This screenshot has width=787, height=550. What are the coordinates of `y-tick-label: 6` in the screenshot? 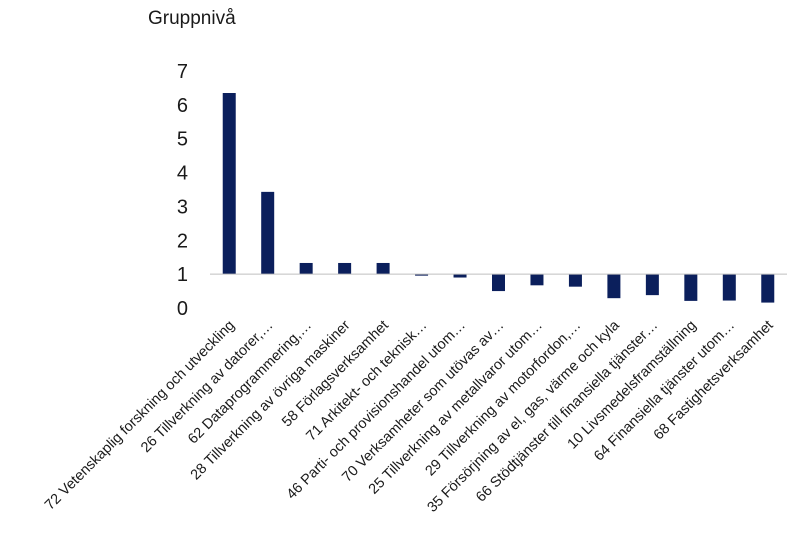 It's located at (182, 106).